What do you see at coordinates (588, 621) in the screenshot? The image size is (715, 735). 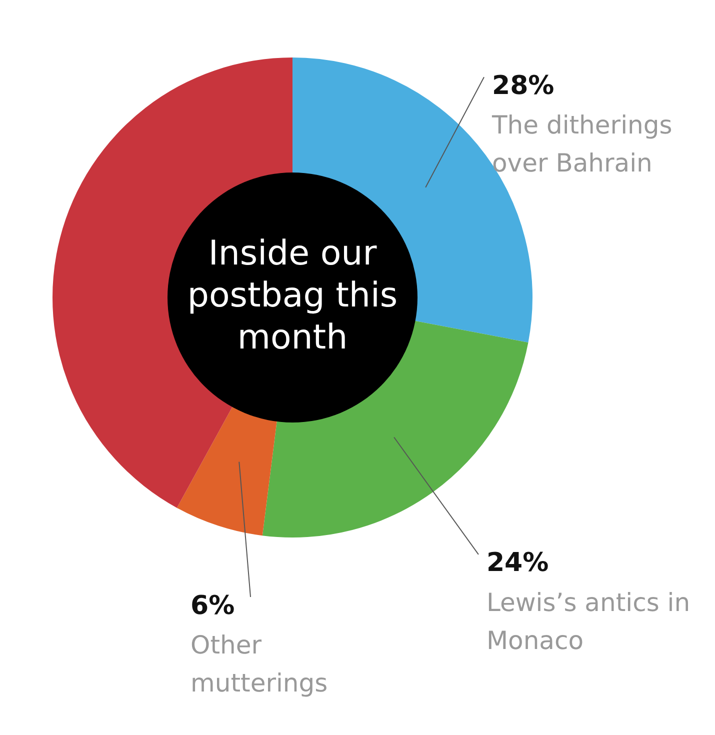 I see `slice-label: Lewis’s antics in Monaco` at bounding box center [588, 621].